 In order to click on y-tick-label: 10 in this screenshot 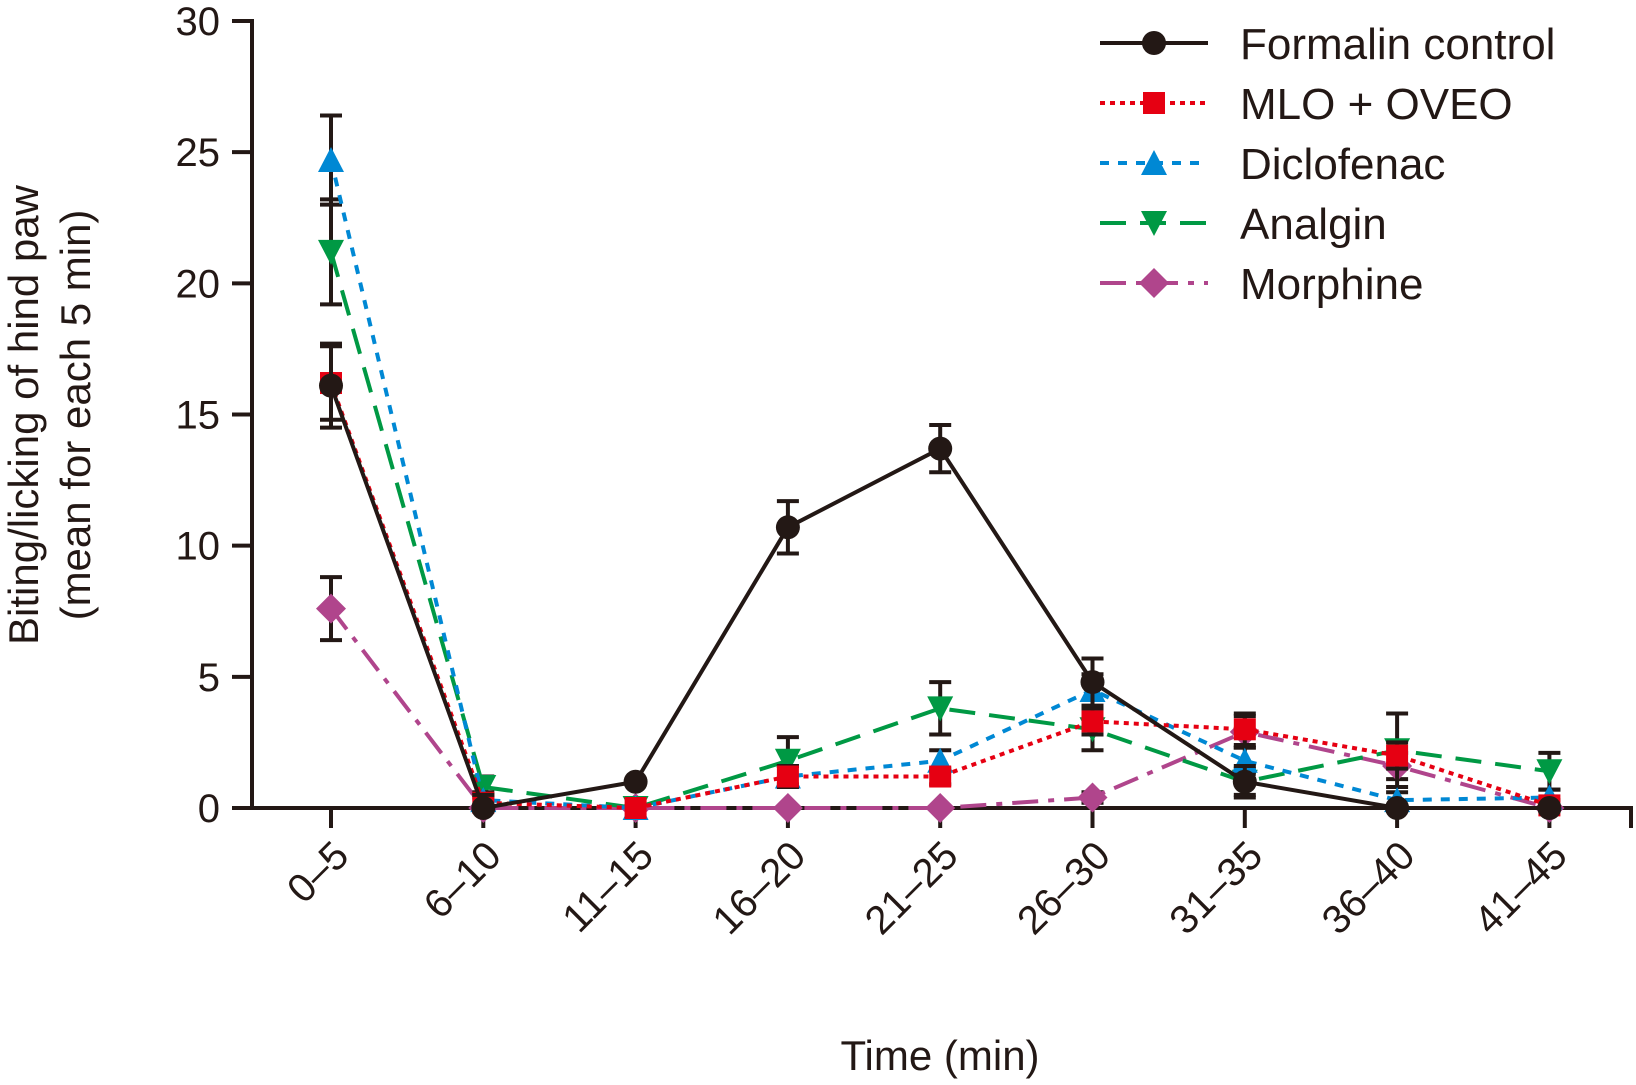, I will do `click(198, 547)`.